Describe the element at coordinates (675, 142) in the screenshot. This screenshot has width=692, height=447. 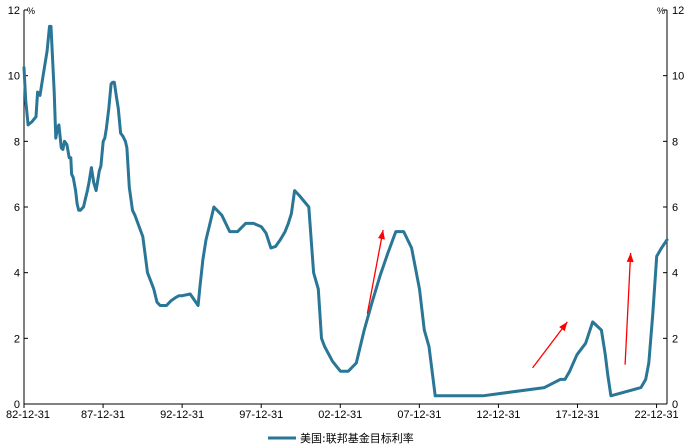
I see `y-tick-label-right: 8` at that location.